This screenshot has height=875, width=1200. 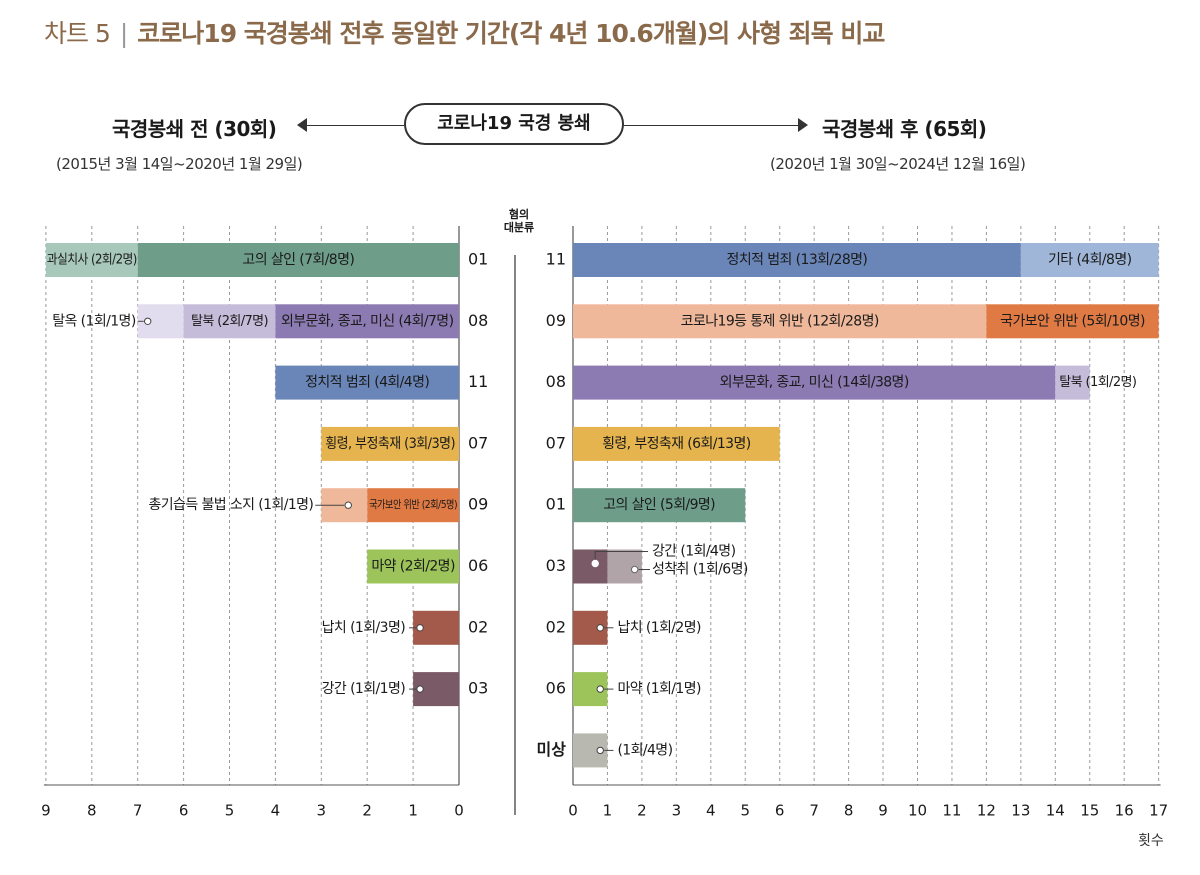 What do you see at coordinates (677, 811) in the screenshot?
I see `right-x-tick-label: 3` at bounding box center [677, 811].